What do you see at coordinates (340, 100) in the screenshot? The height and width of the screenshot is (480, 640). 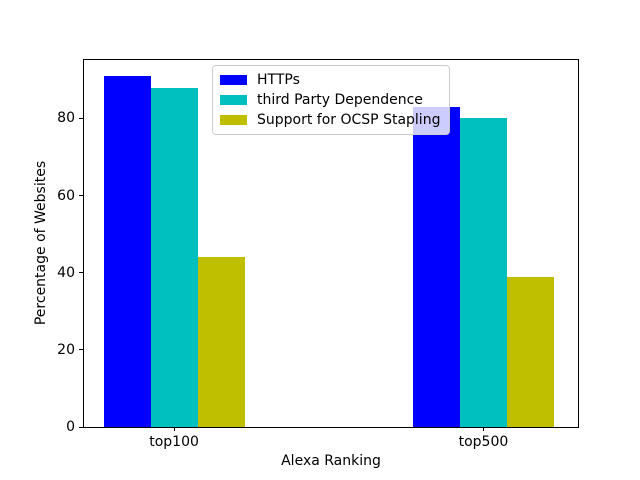 I see `legend-label-third-party: third Party Dependence` at bounding box center [340, 100].